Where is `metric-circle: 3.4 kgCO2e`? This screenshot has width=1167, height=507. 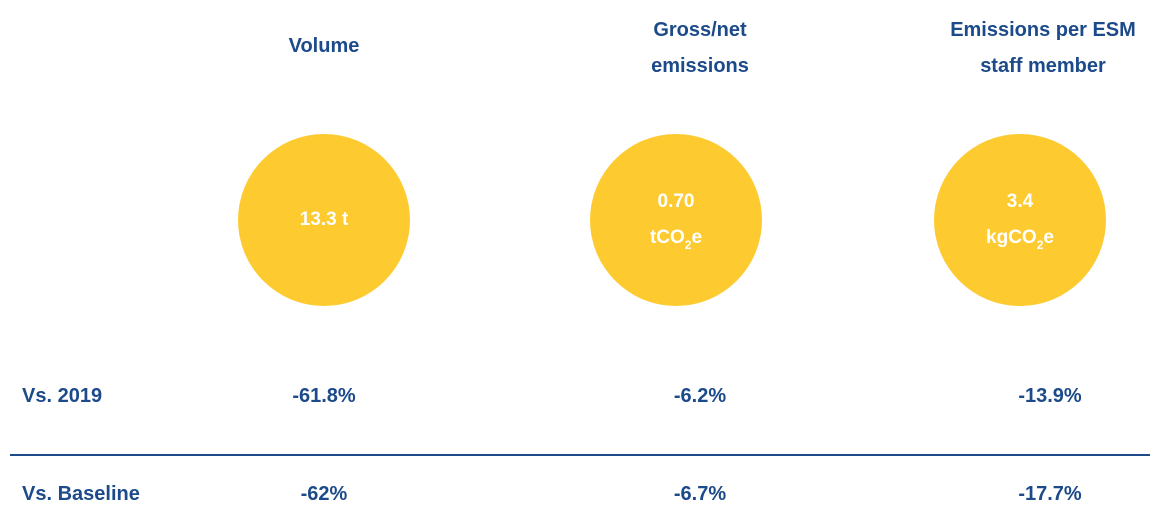 metric-circle: 3.4 kgCO2e is located at coordinates (1020, 220).